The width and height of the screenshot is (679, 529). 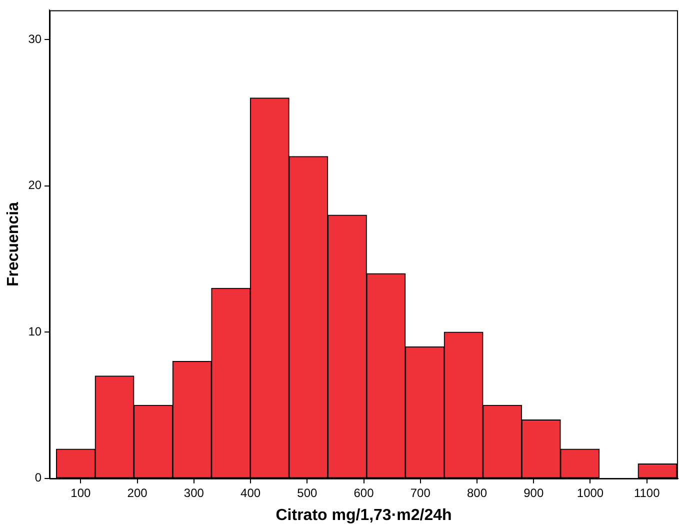 I want to click on x-tick-label: 100, so click(x=81, y=493).